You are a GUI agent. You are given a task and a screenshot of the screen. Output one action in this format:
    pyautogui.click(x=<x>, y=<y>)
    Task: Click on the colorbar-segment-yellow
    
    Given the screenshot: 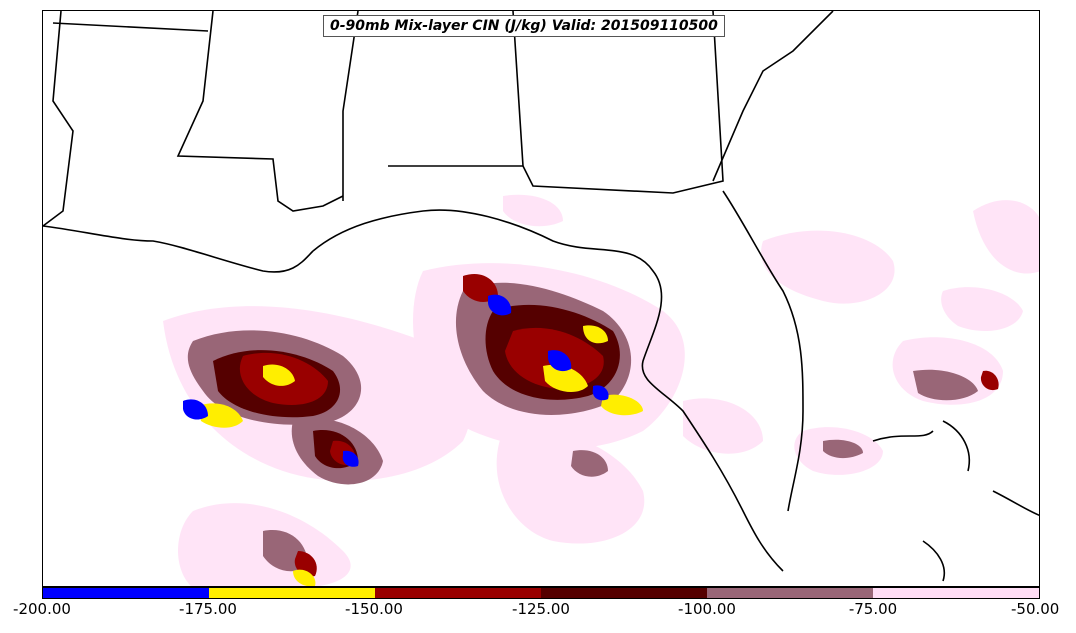 What is the action you would take?
    pyautogui.click(x=292, y=593)
    